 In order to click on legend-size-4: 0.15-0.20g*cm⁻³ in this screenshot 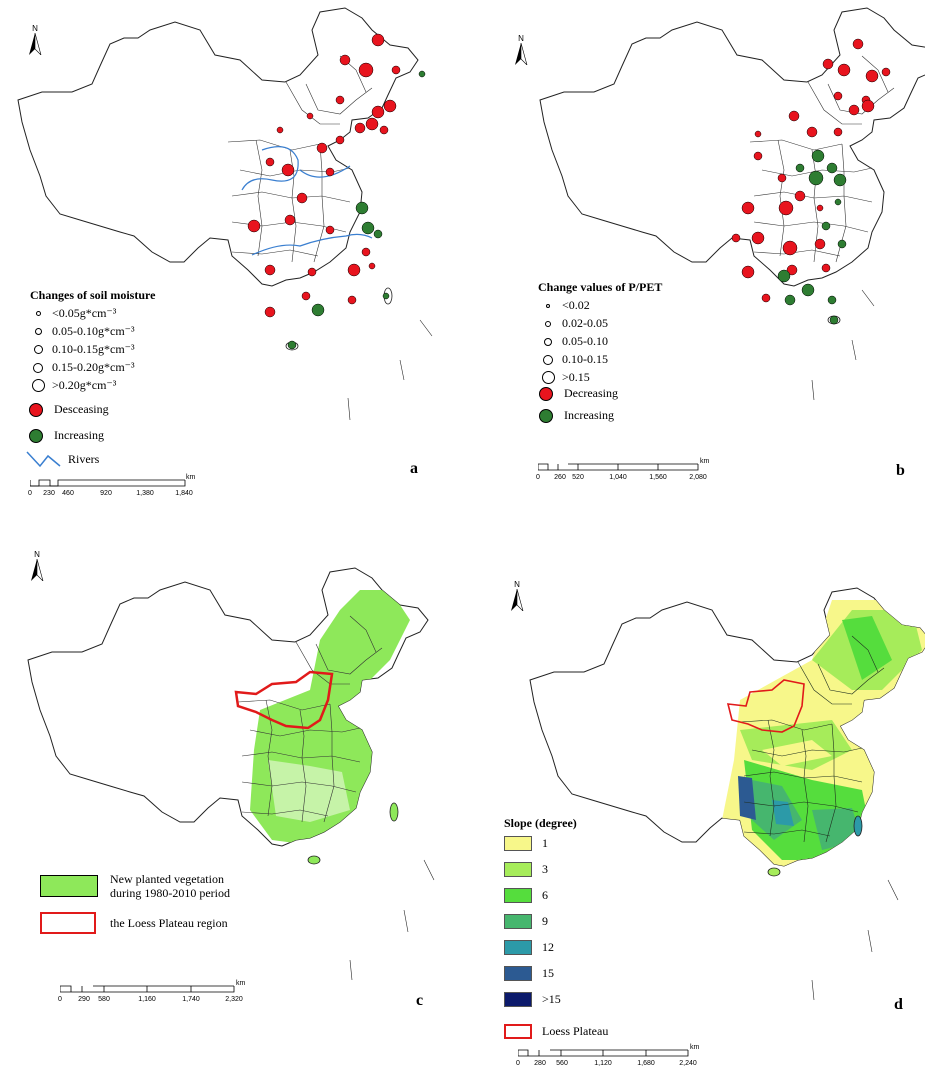, I will do `click(81, 367)`.